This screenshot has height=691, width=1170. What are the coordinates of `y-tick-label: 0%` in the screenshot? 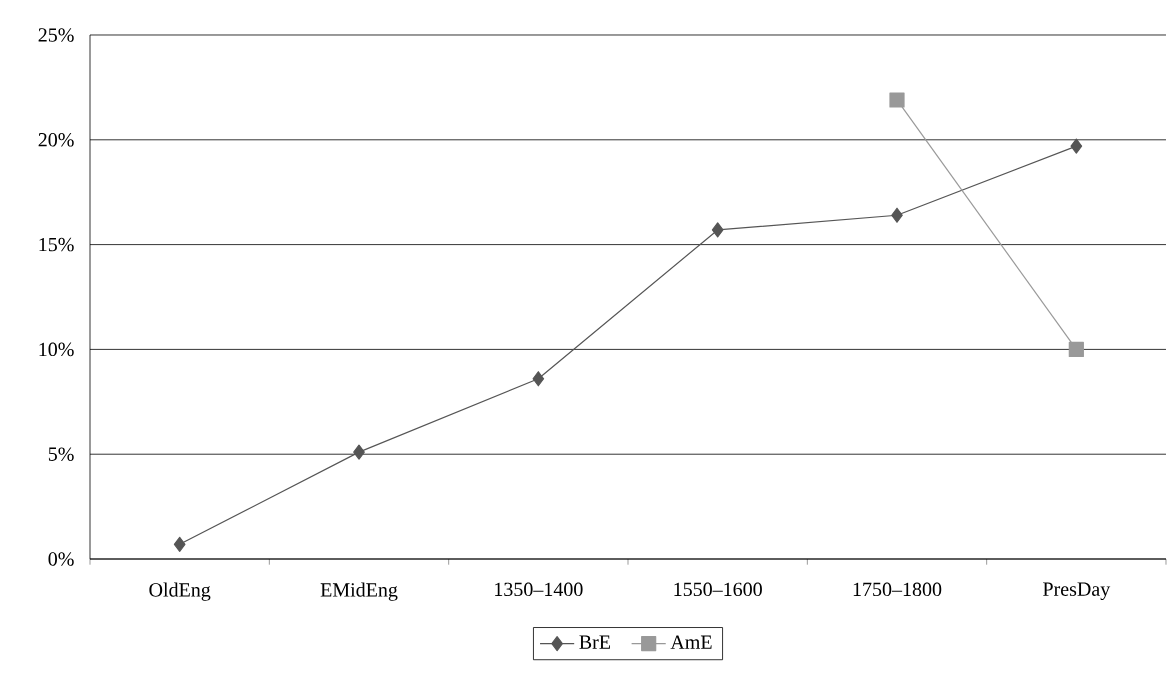 It's located at (61, 559).